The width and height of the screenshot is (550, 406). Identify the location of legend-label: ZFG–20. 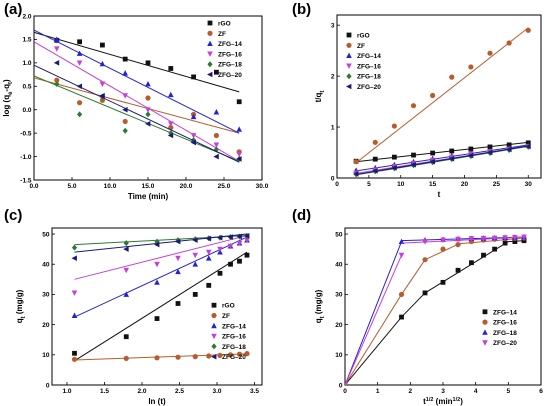
(234, 357).